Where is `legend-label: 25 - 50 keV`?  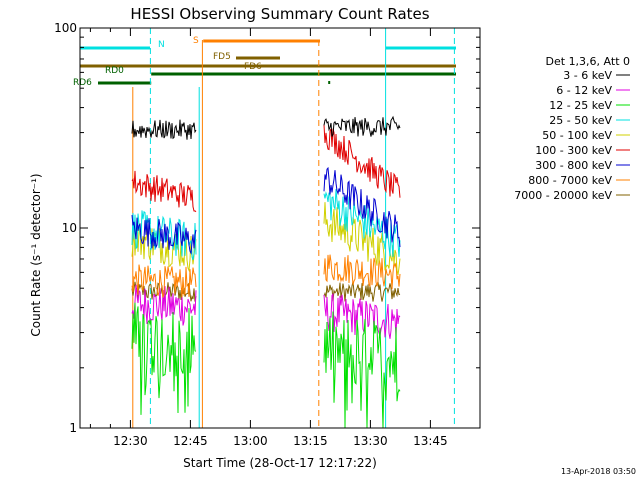 legend-label: 25 - 50 keV is located at coordinates (580, 120).